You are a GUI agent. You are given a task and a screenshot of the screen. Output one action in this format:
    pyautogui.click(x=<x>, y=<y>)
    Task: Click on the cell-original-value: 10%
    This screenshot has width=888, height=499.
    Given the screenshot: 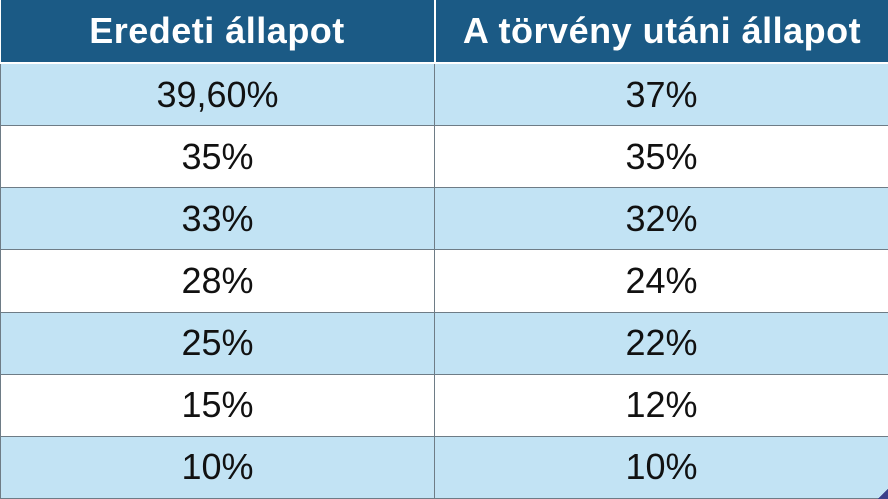 What is the action you would take?
    pyautogui.click(x=217, y=467)
    